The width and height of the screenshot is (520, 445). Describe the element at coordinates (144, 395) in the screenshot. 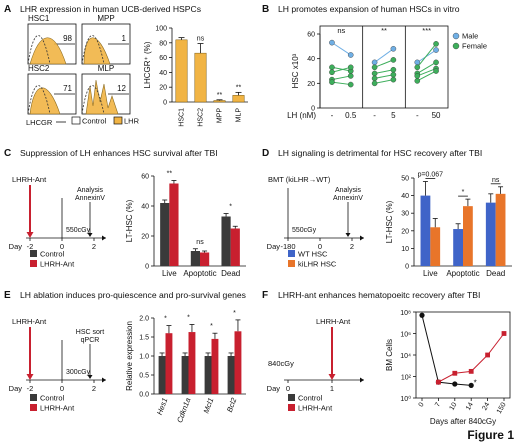

I see `y-tick-label: 0.0` at that location.